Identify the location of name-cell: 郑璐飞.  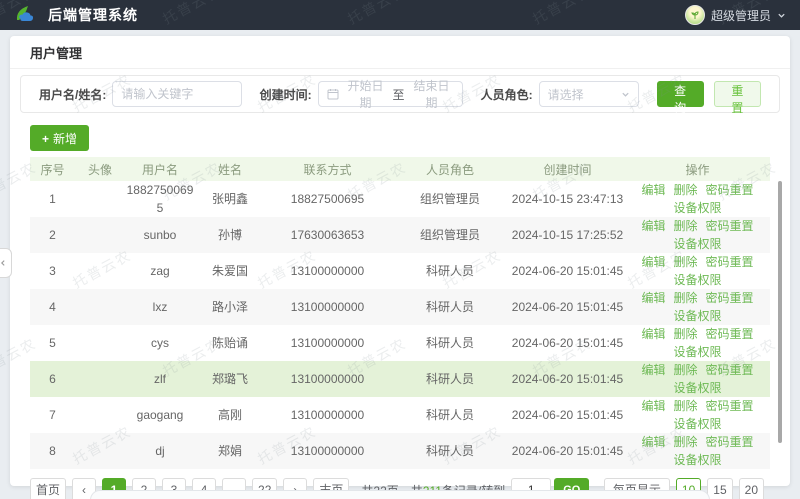
(229, 379).